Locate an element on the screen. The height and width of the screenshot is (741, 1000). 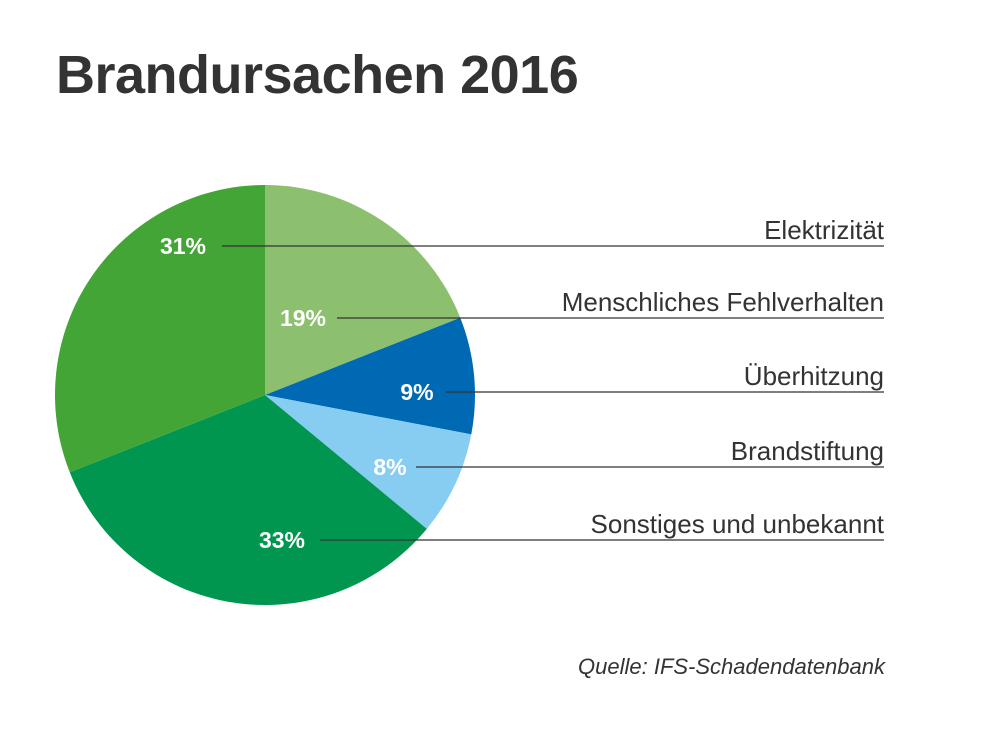
chart-title: Brandursachen 2016 is located at coordinates (317, 75).